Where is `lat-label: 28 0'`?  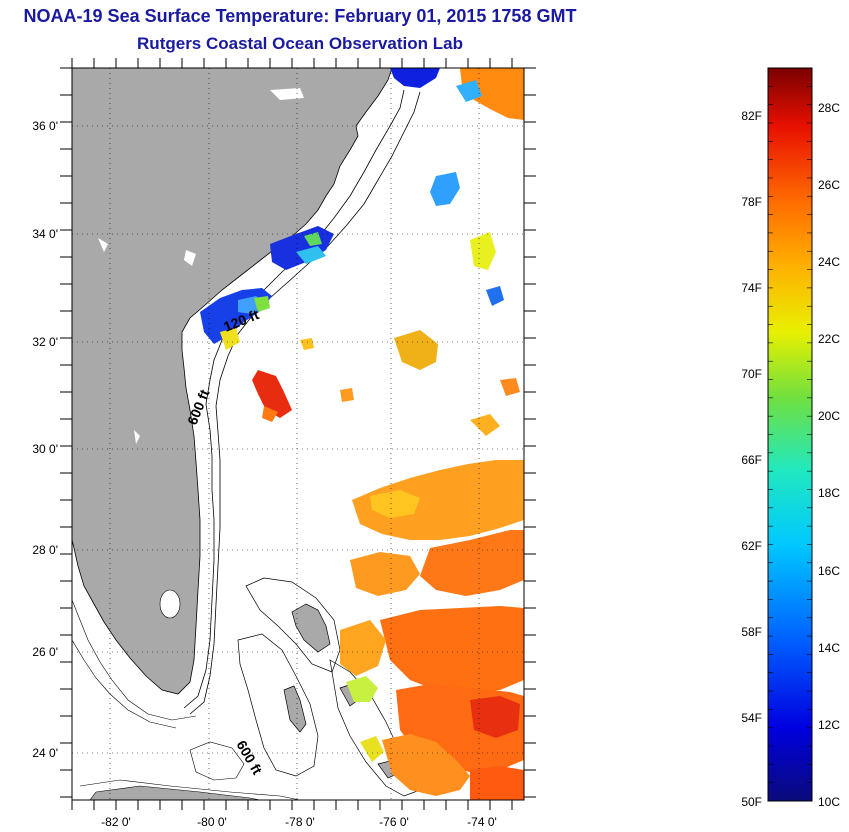
lat-label: 28 0' is located at coordinates (45, 550).